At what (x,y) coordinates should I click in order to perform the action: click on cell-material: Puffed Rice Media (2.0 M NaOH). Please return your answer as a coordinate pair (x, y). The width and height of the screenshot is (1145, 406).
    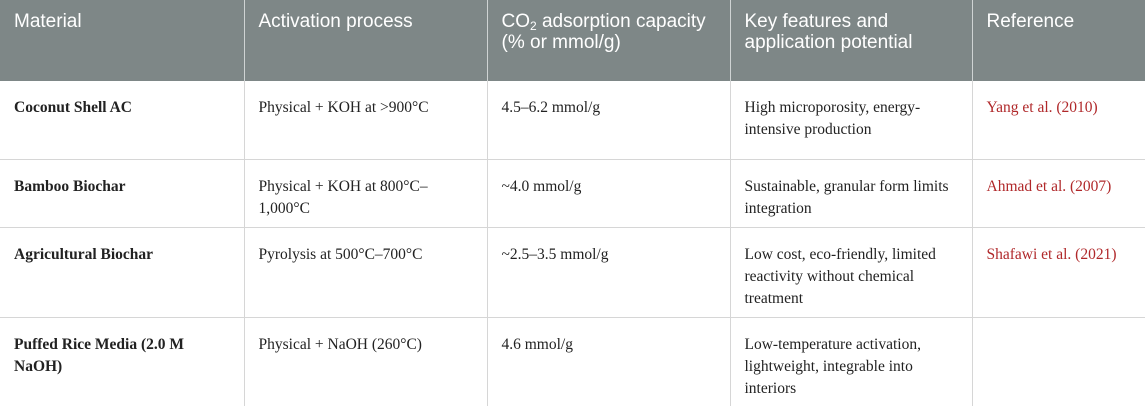
    Looking at the image, I should click on (122, 361).